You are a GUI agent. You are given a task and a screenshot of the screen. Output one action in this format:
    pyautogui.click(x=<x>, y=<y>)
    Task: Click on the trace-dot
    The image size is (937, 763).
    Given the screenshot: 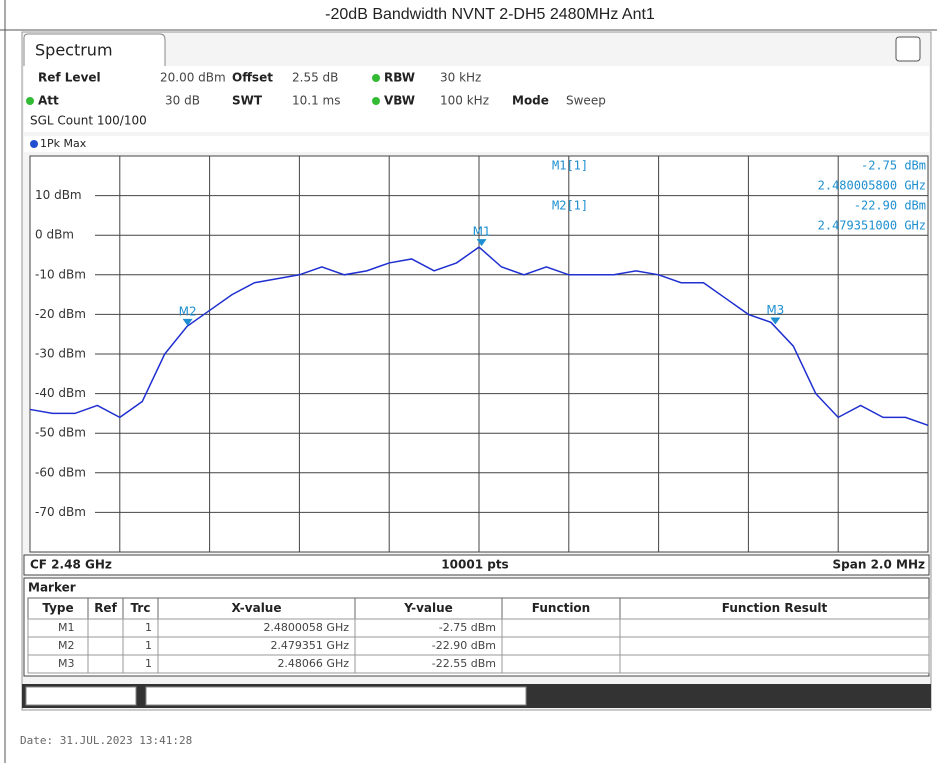 What is the action you would take?
    pyautogui.click(x=34, y=144)
    